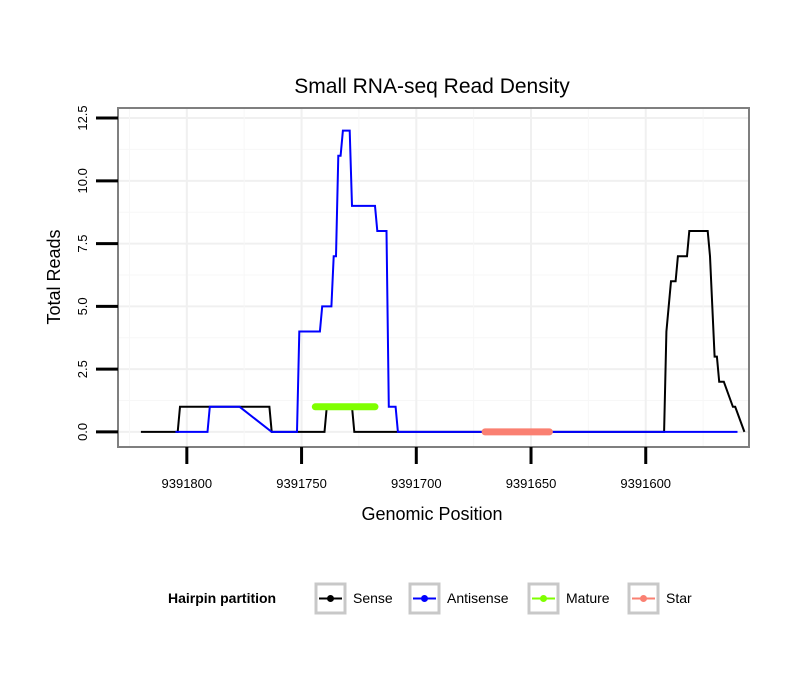  What do you see at coordinates (416, 483) in the screenshot?
I see `x-tick-label: 9391700` at bounding box center [416, 483].